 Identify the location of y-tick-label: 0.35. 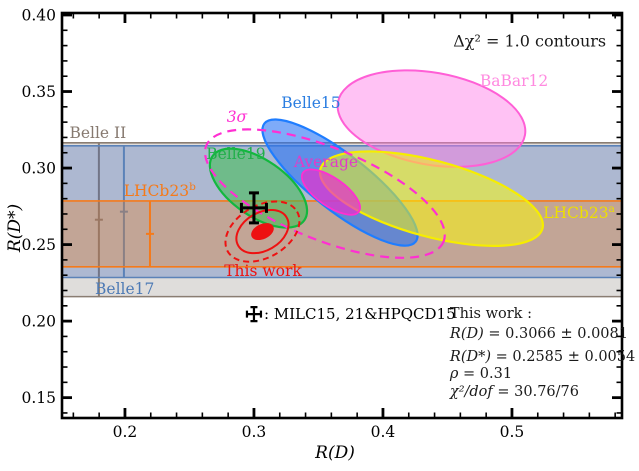
(38, 92).